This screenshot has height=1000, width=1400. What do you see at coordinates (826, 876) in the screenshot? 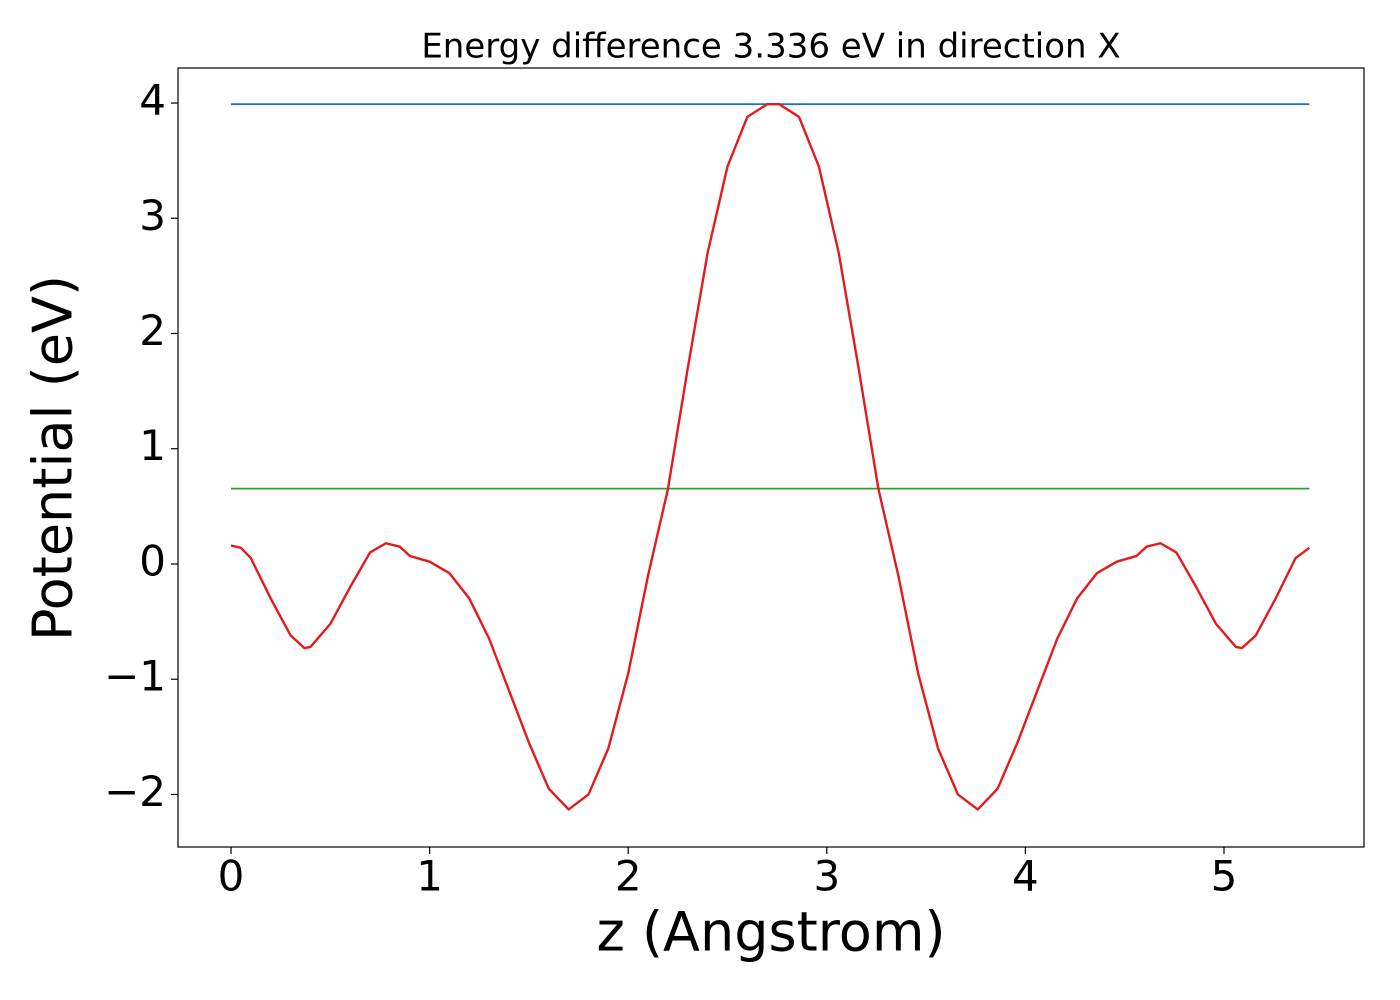
I see `x-tick-label: 3` at bounding box center [826, 876].